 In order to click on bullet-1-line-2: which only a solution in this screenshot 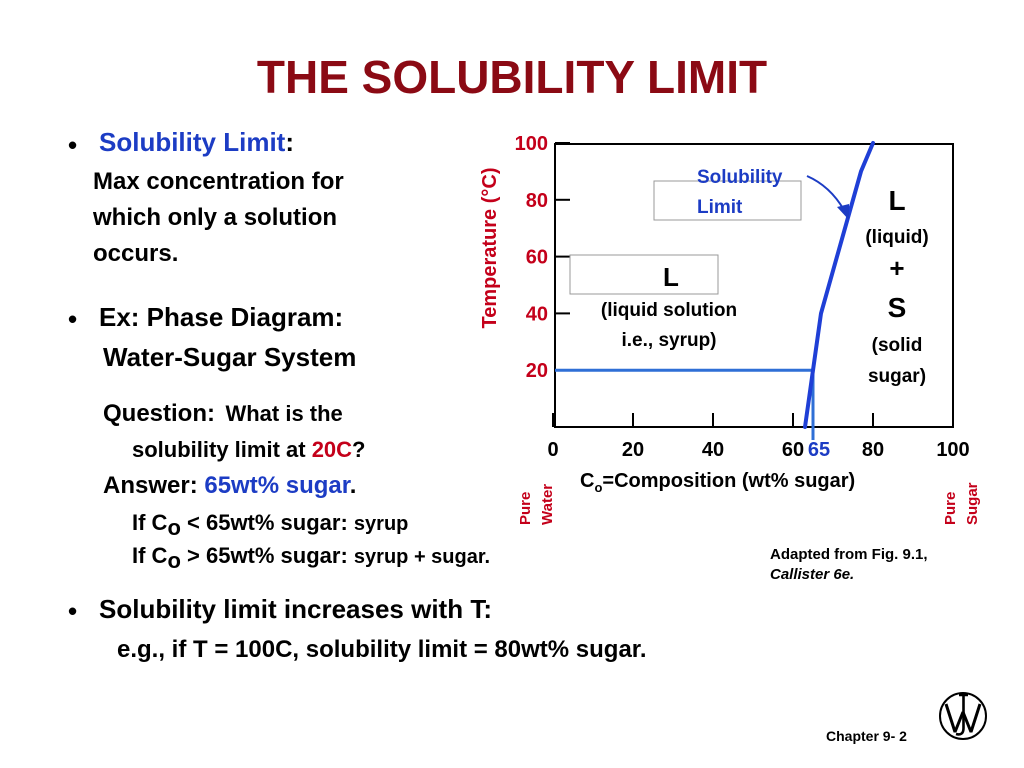, I will do `click(215, 217)`.